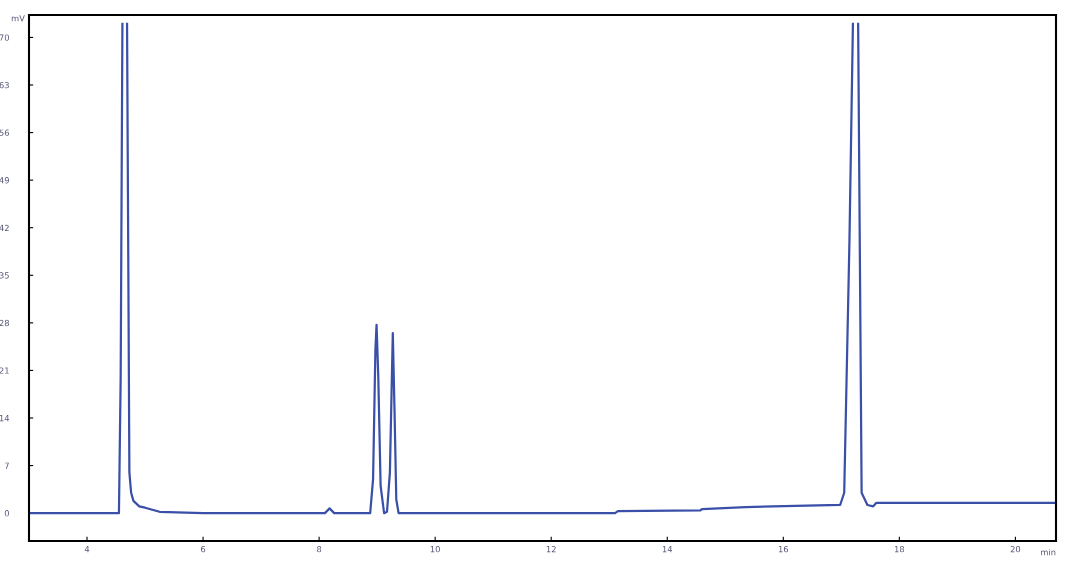 This screenshot has width=1077, height=561. What do you see at coordinates (4, 85) in the screenshot?
I see `y-tick-label: 63` at bounding box center [4, 85].